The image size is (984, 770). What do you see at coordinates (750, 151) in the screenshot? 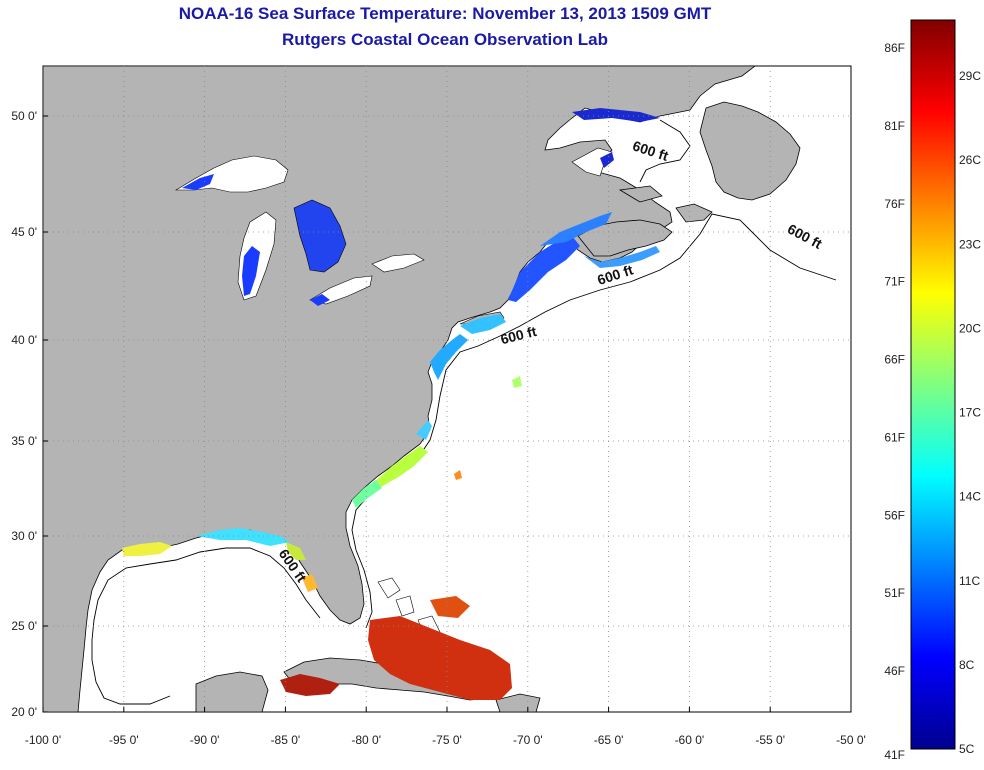
I see `newfoundland-land` at bounding box center [750, 151].